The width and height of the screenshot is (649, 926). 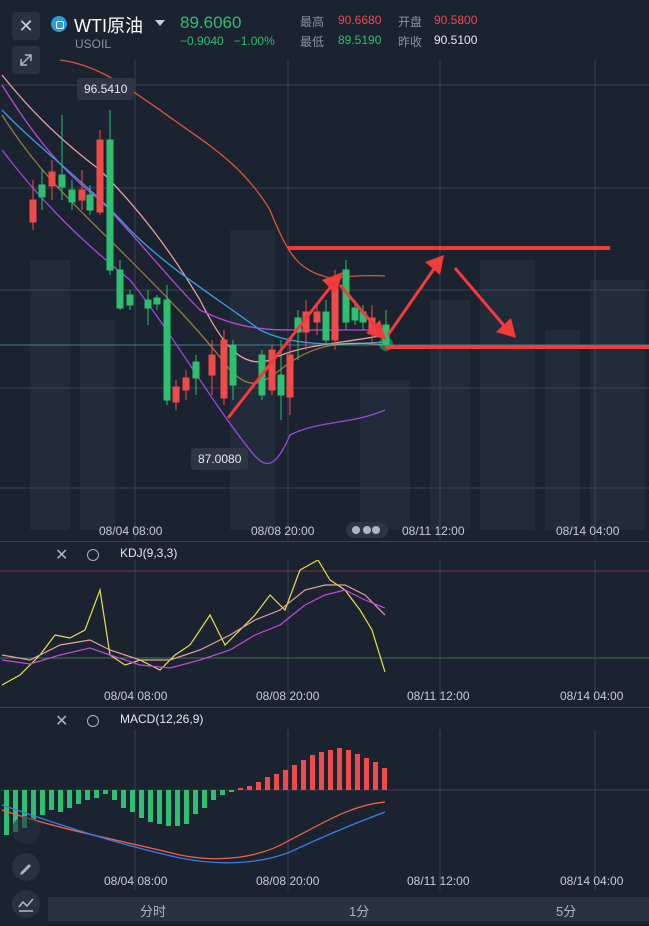 What do you see at coordinates (312, 42) in the screenshot?
I see `low-label: 最低` at bounding box center [312, 42].